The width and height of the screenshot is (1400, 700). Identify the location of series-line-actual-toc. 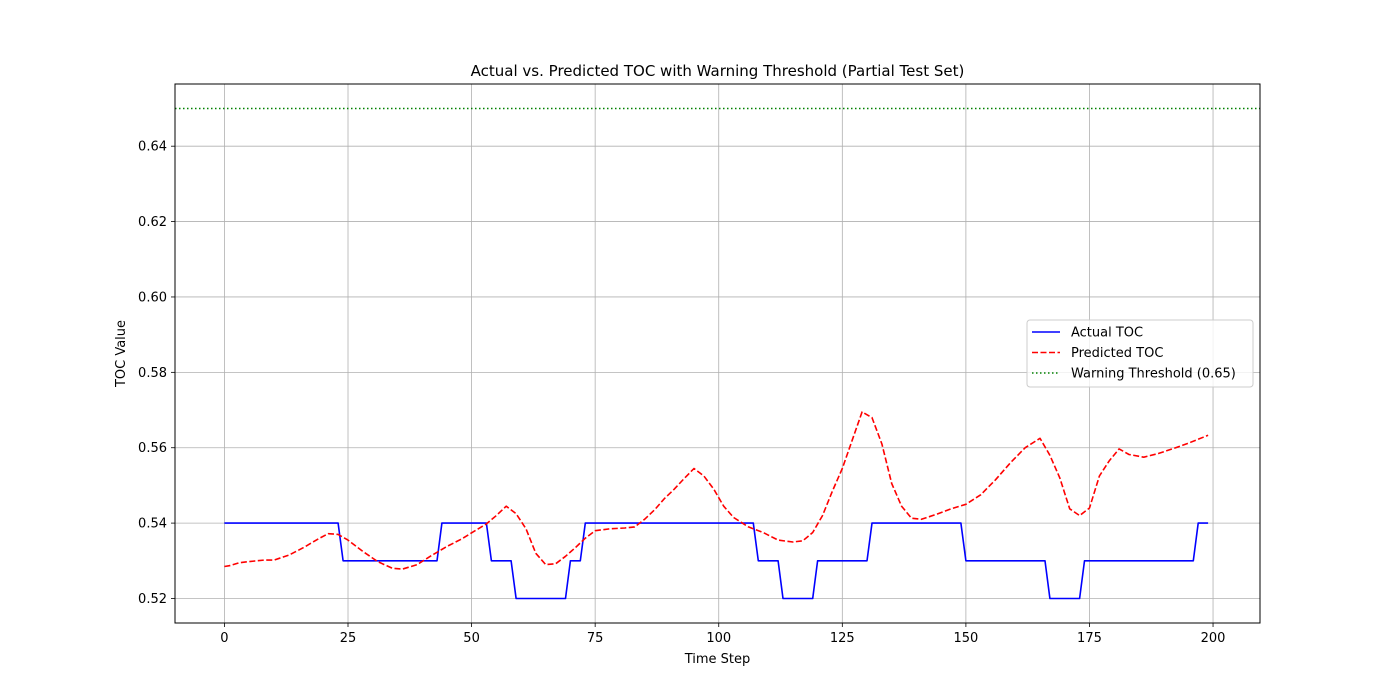
(716, 561).